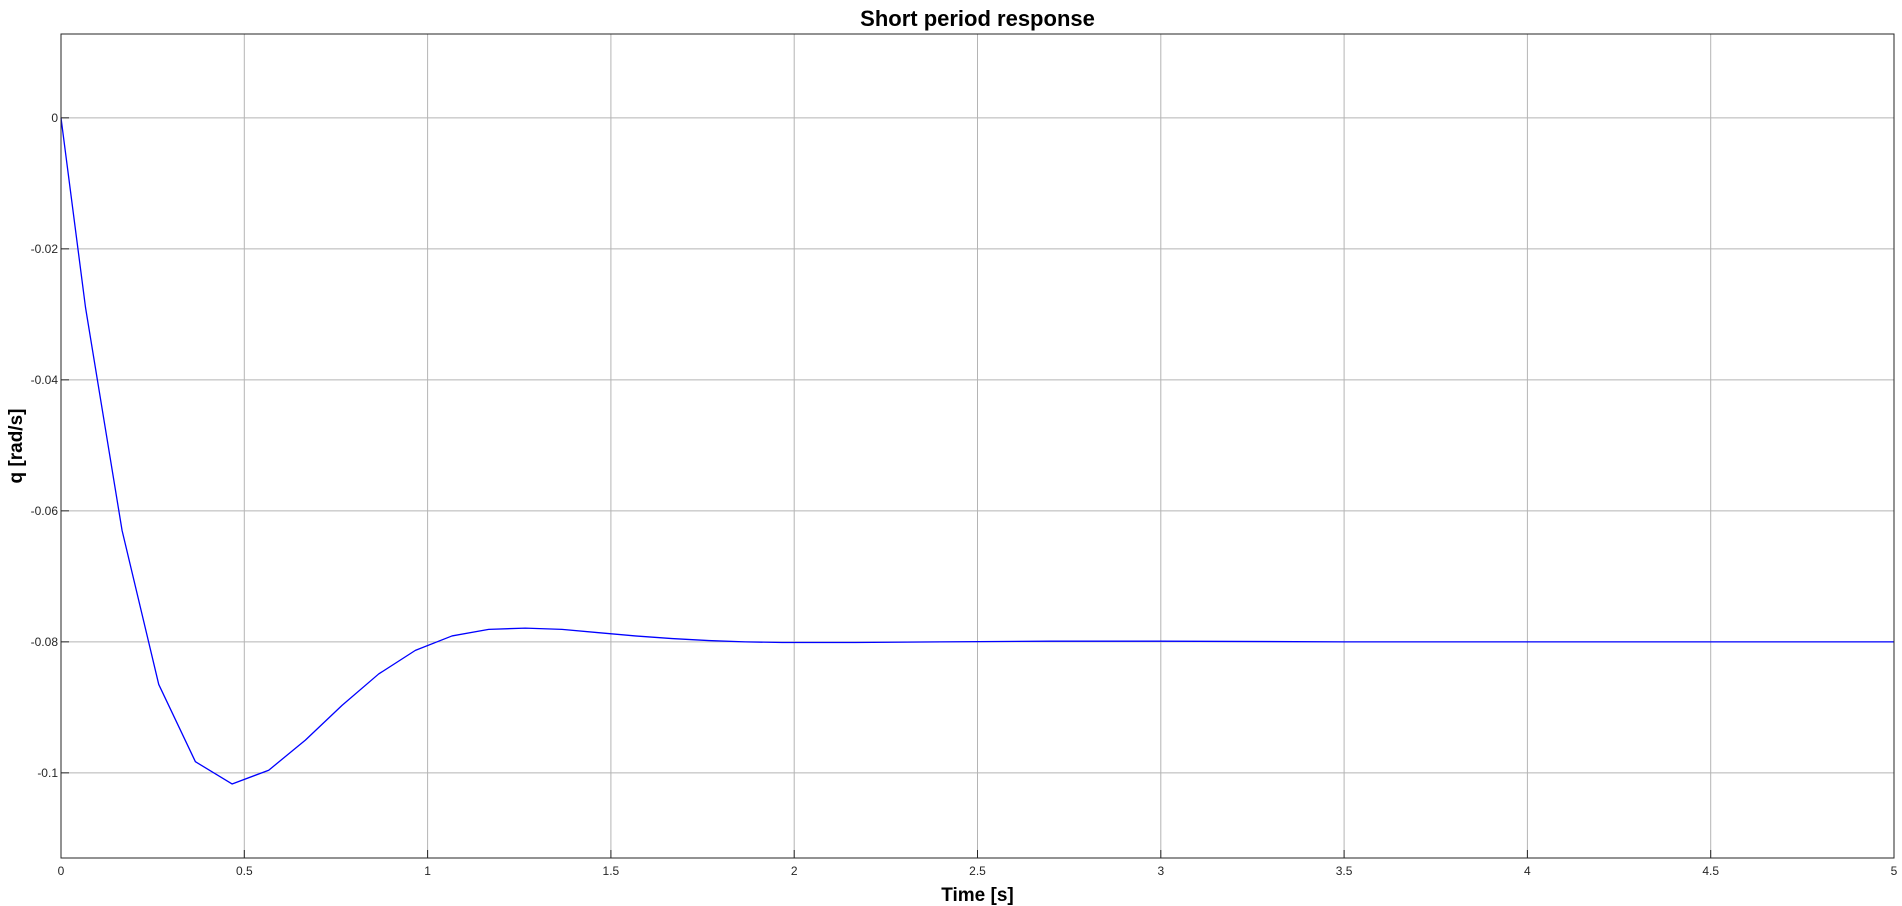  What do you see at coordinates (1344, 871) in the screenshot?
I see `x-tick-label: 3.5` at bounding box center [1344, 871].